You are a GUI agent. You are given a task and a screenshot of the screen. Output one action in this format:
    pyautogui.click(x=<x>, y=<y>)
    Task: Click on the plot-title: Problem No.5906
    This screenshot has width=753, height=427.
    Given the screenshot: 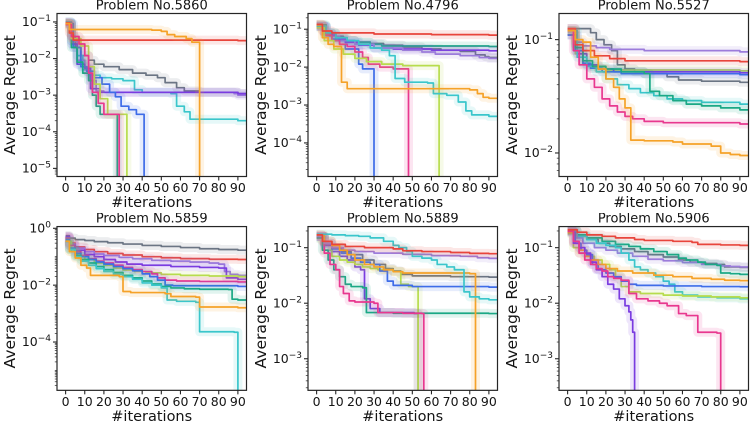 What is the action you would take?
    pyautogui.click(x=654, y=220)
    